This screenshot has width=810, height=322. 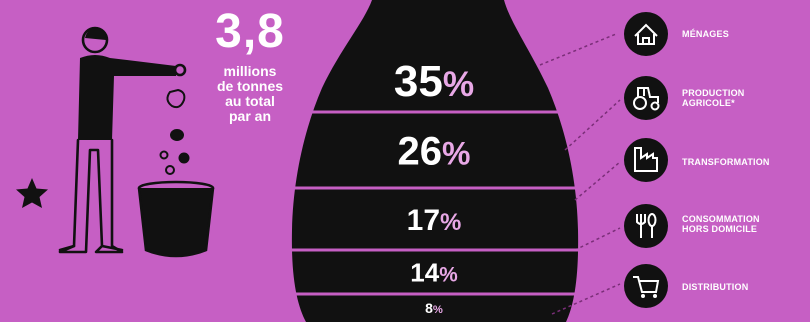 I want to click on legend-label-line: MÉNAGES, so click(x=705, y=34).